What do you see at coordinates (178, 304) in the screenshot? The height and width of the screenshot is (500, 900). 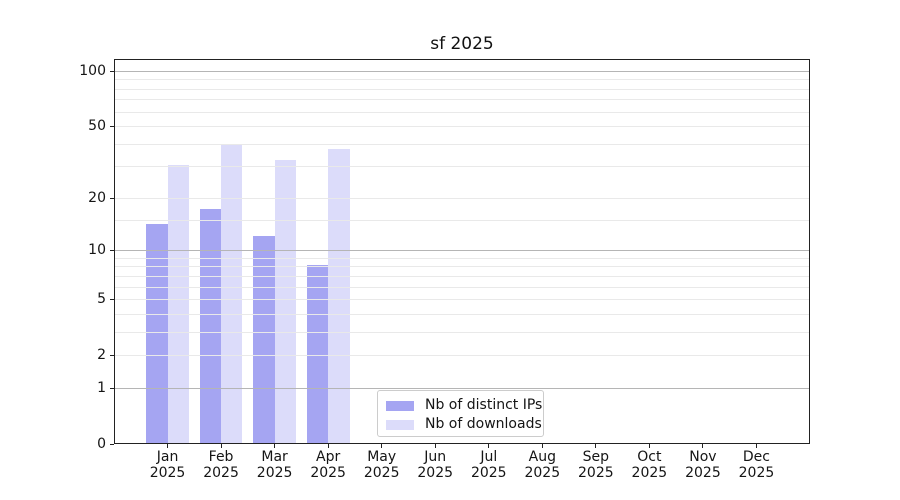 I see `bar-jan-2025-nb-of-downloads` at bounding box center [178, 304].